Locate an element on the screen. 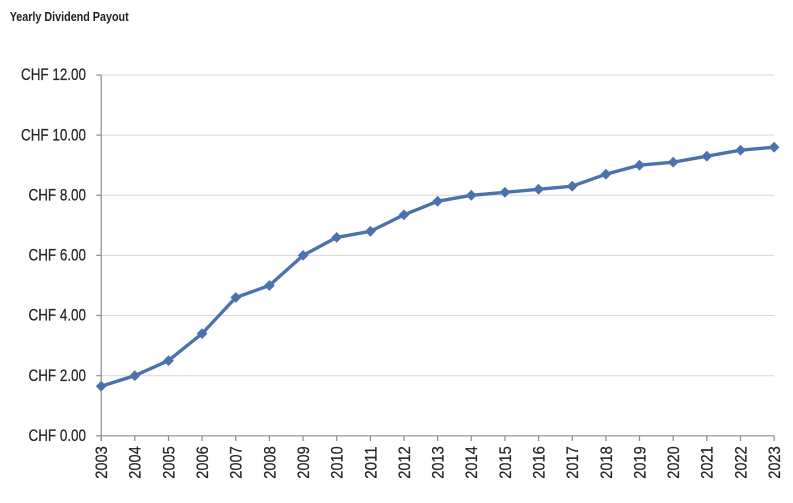 This screenshot has width=793, height=503. svg-text: 2003 is located at coordinates (101, 462).